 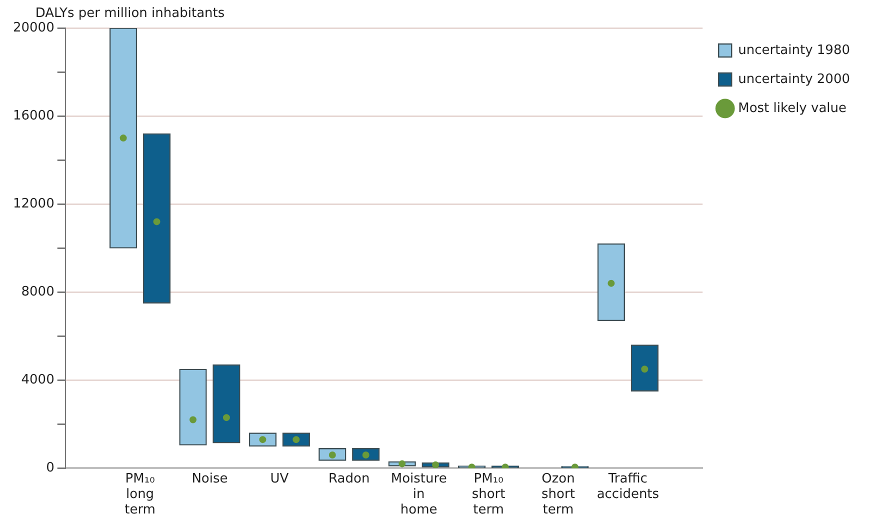 I want to click on x-tick-label: Moisture in home, so click(x=418, y=494).